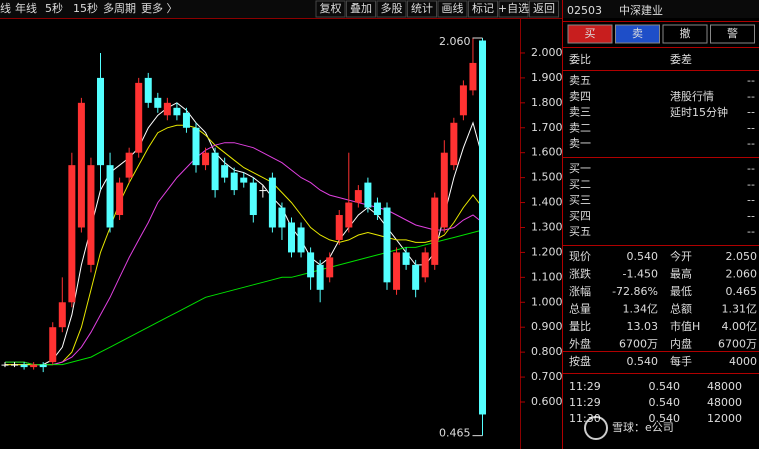 The width and height of the screenshot is (759, 449). I want to click on y-tick-label: 0.900, so click(547, 326).